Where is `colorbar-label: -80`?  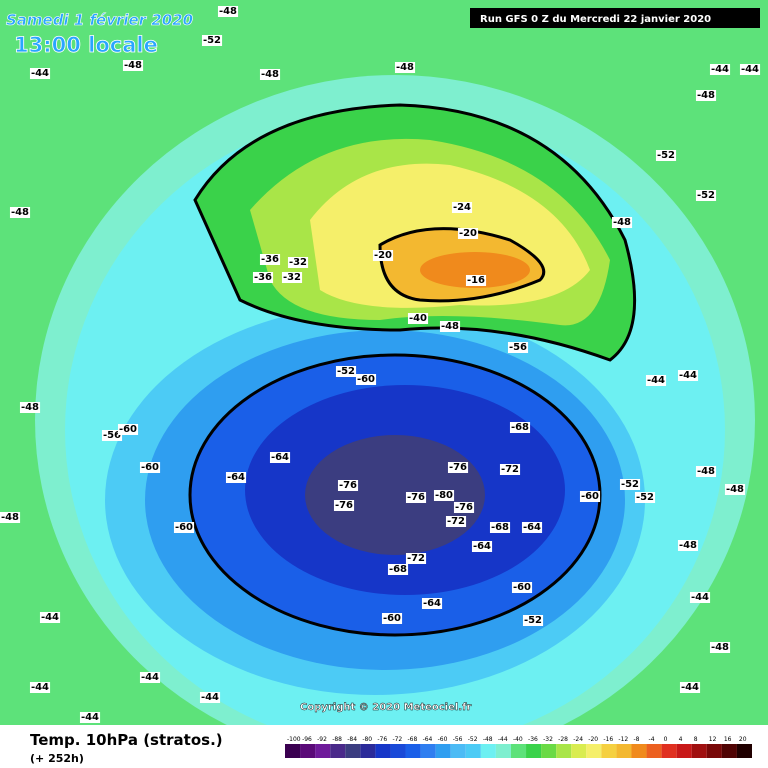 colorbar-label: -80 is located at coordinates (367, 739).